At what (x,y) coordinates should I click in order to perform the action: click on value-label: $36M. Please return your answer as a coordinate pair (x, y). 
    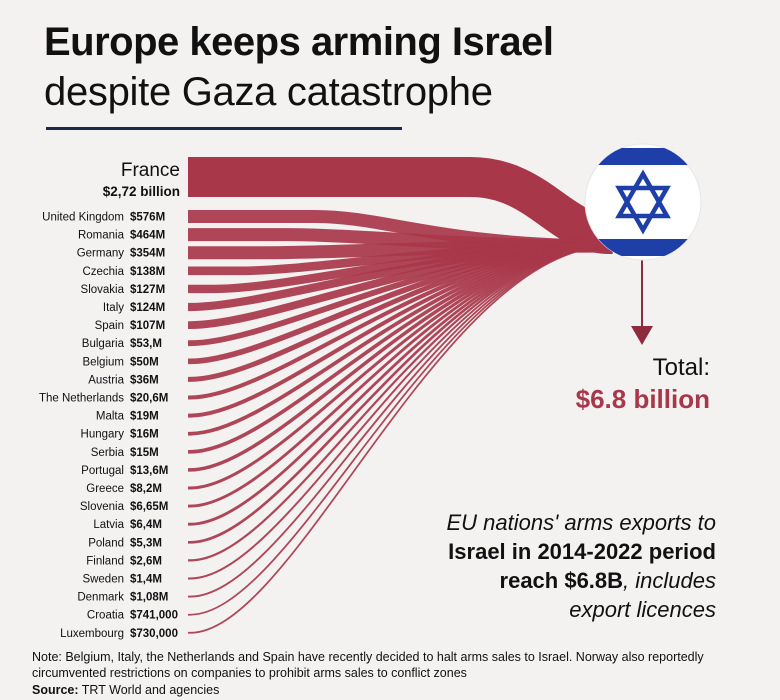
    Looking at the image, I should click on (144, 380).